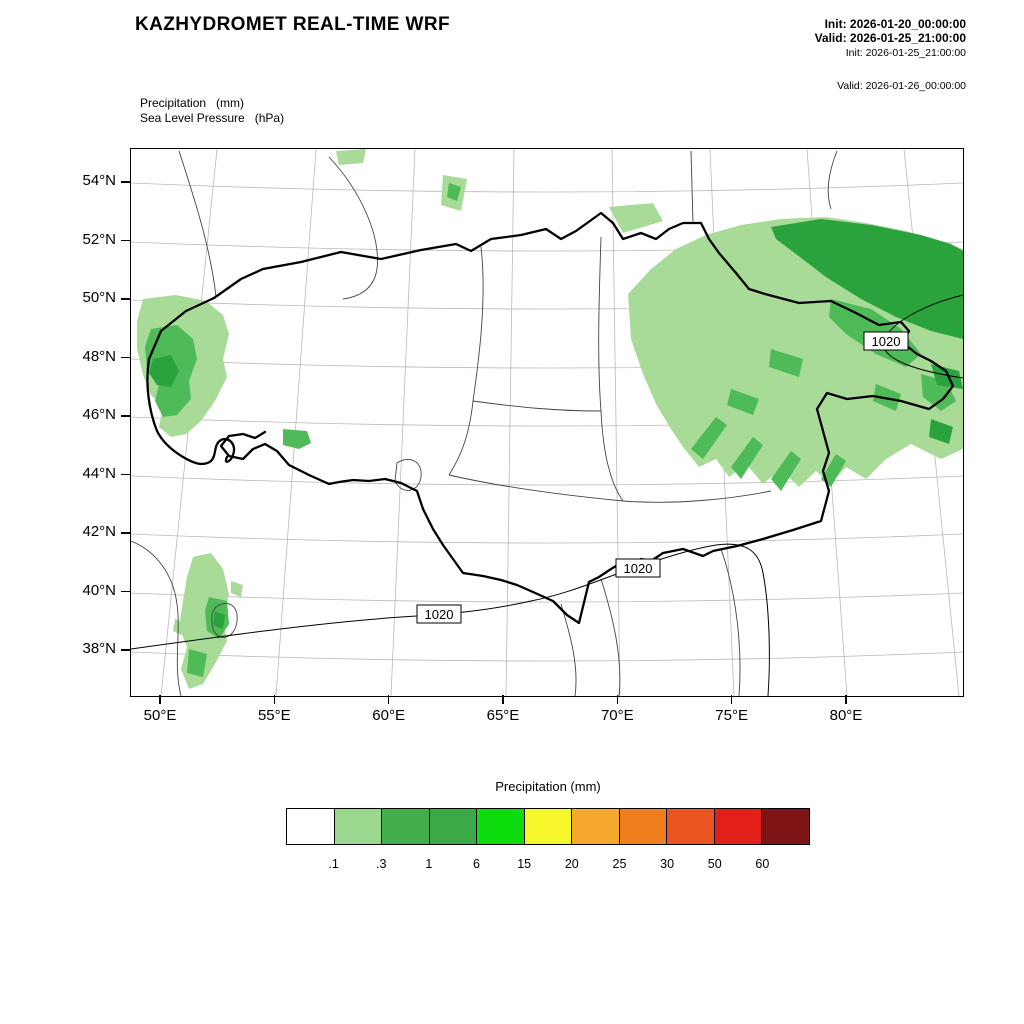  I want to click on legend-title: Precipitation (mm), so click(548, 786).